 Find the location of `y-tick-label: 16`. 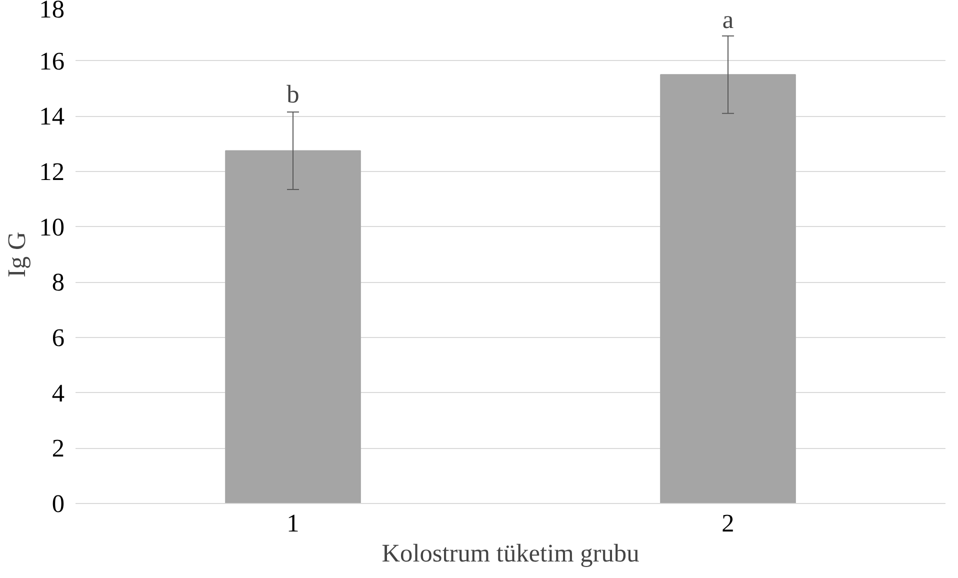

y-tick-label: 16 is located at coordinates (51, 61).